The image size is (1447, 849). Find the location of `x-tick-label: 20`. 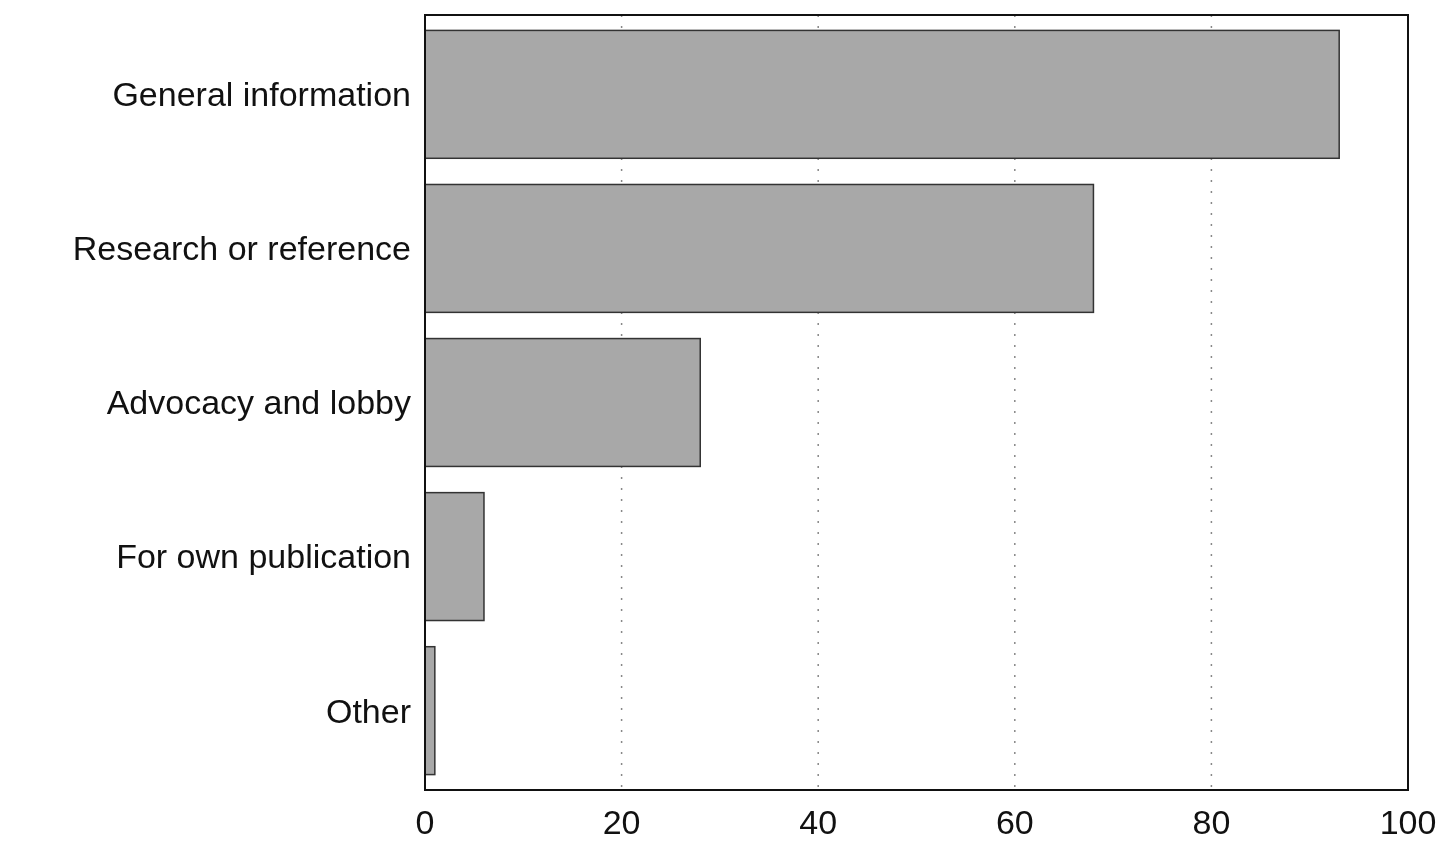

x-tick-label: 20 is located at coordinates (621, 822).